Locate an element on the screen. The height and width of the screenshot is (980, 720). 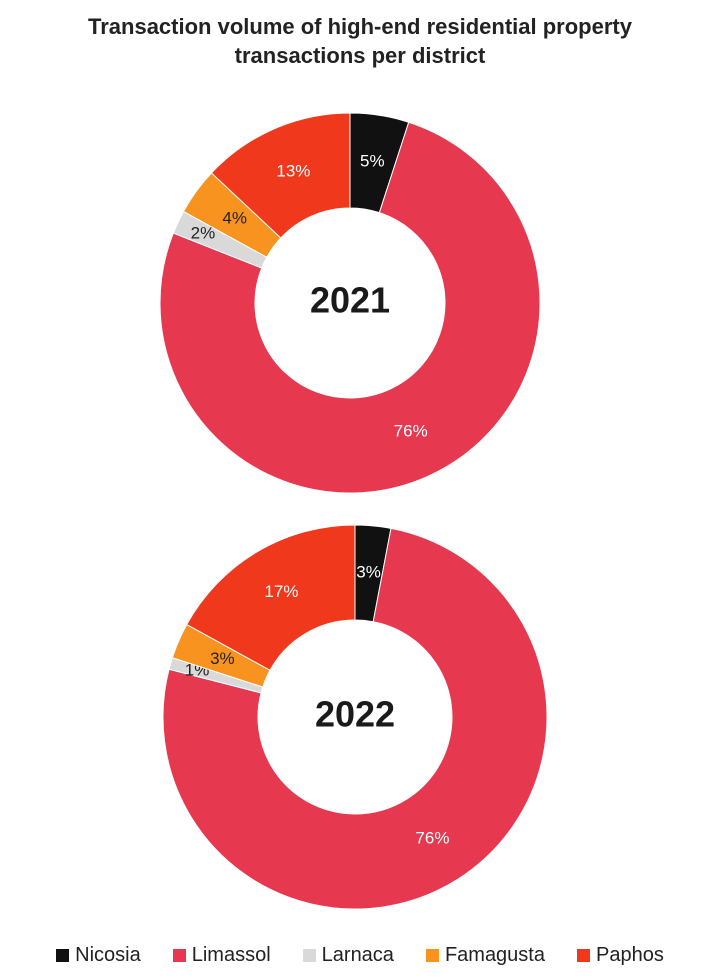
legend-label: Limassol is located at coordinates (231, 955).